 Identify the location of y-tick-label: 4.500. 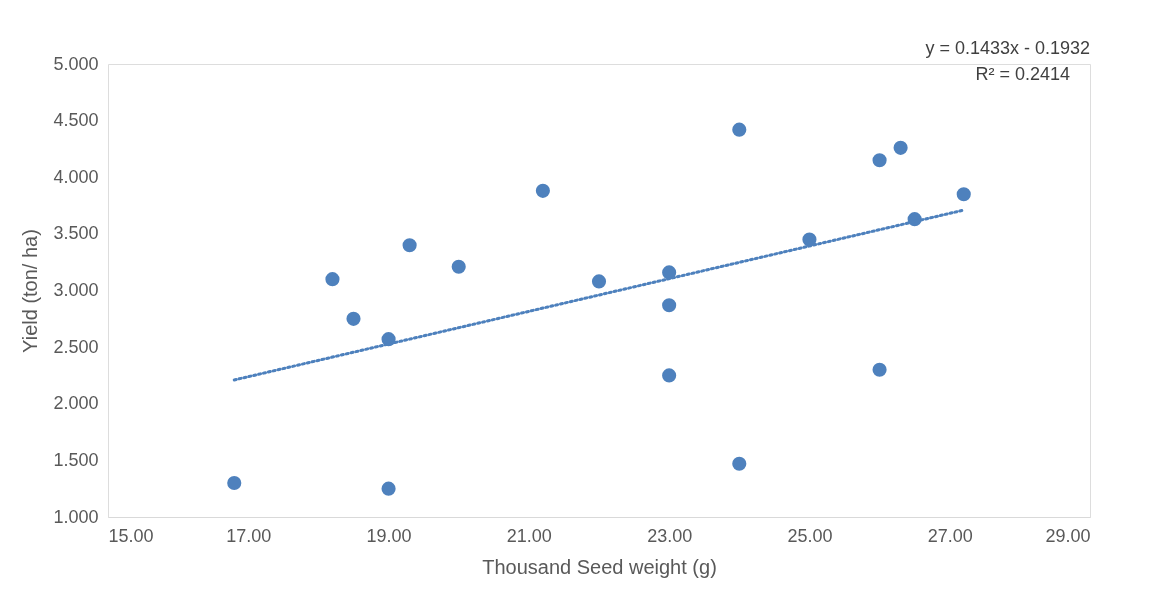
(76, 120).